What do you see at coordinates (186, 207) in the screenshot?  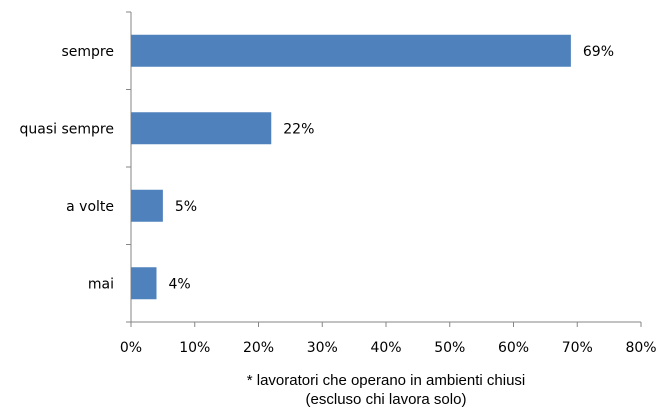 I see `value-label: 5%` at bounding box center [186, 207].